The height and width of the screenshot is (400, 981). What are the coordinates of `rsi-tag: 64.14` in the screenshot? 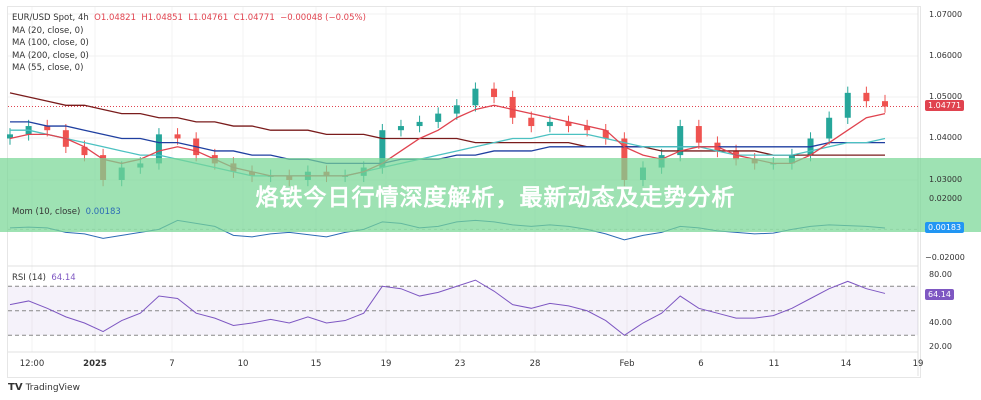 It's located at (939, 294).